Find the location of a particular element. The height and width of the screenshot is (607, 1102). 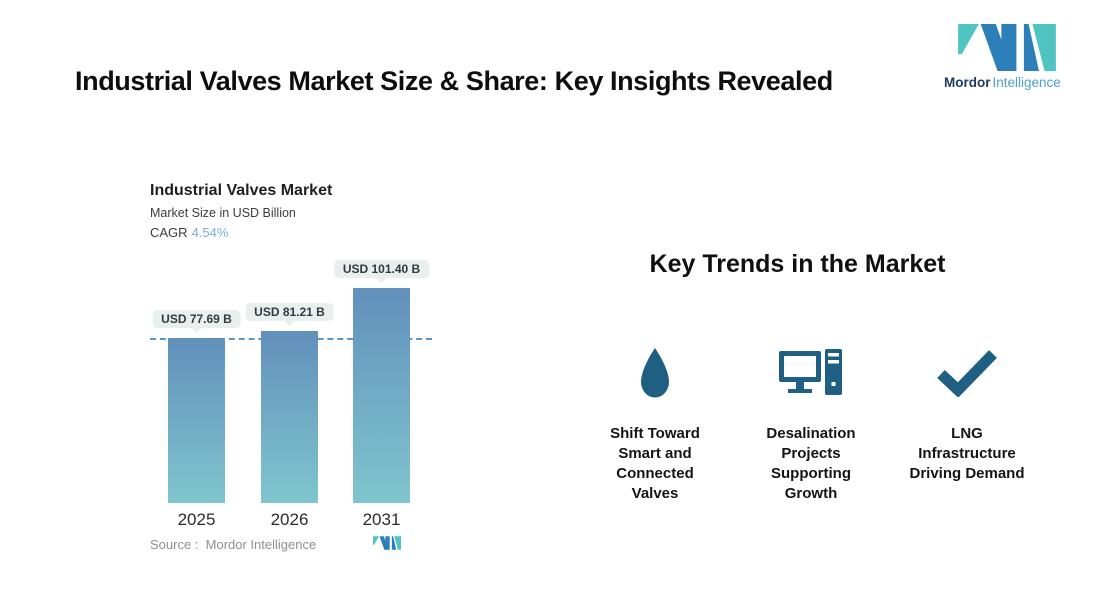

bar-group-2031: USD 101.40 B 2031 is located at coordinates (381, 394).